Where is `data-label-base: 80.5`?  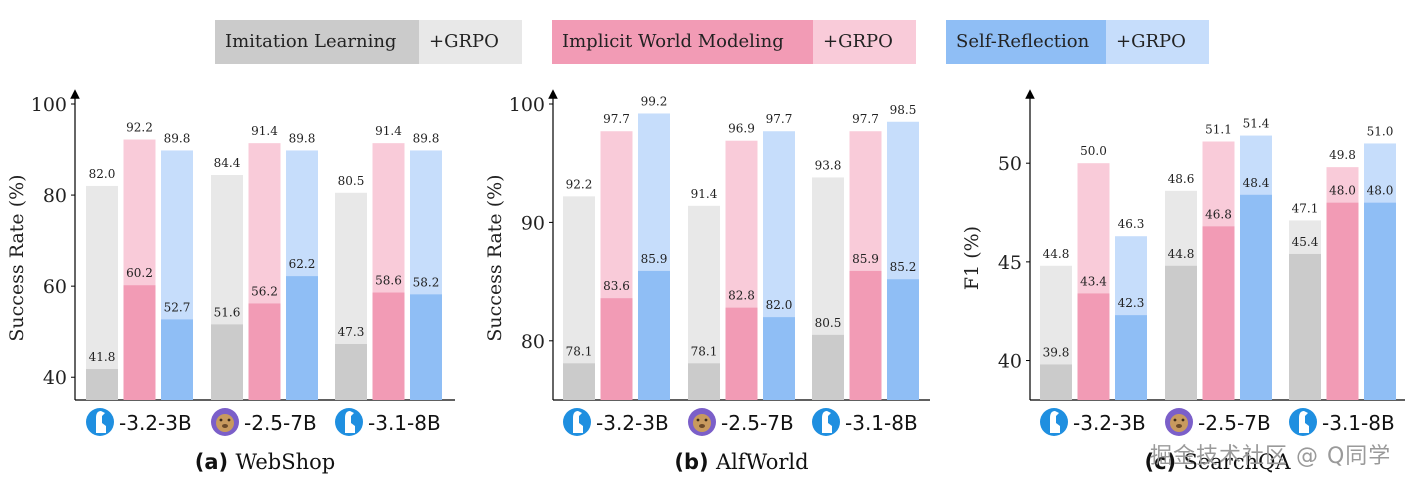 data-label-base: 80.5 is located at coordinates (828, 323).